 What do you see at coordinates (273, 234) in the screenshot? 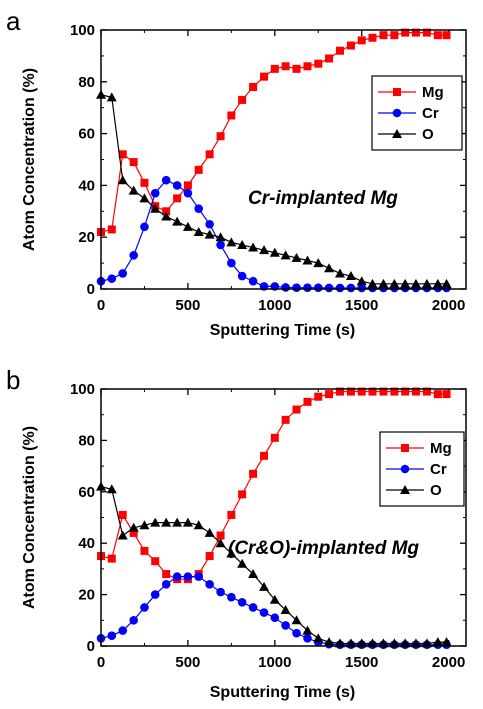
I see `series-cr` at bounding box center [273, 234].